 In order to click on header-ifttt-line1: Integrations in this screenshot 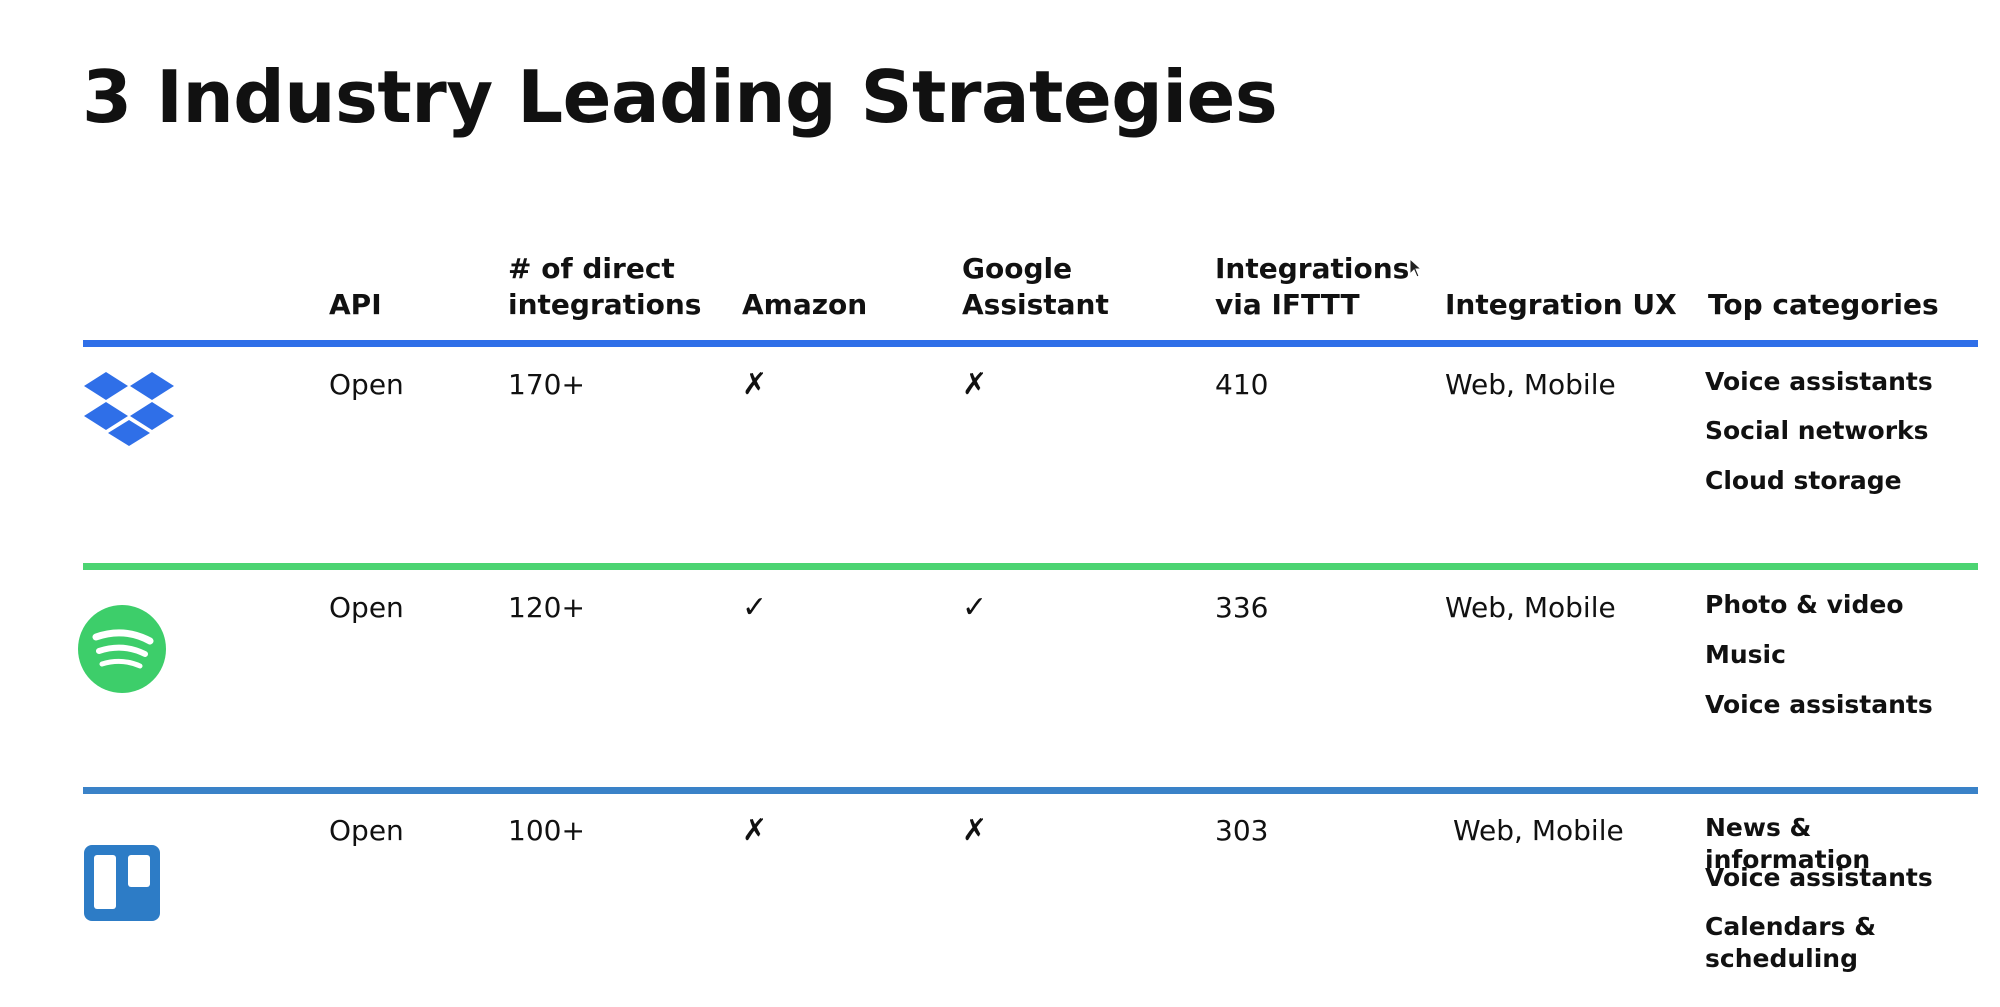, I will do `click(1312, 268)`.